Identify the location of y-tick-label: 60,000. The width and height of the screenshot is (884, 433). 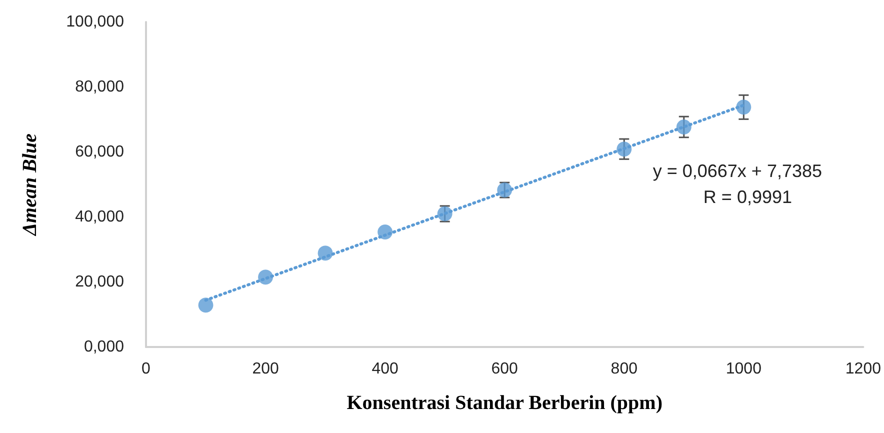
(99, 152).